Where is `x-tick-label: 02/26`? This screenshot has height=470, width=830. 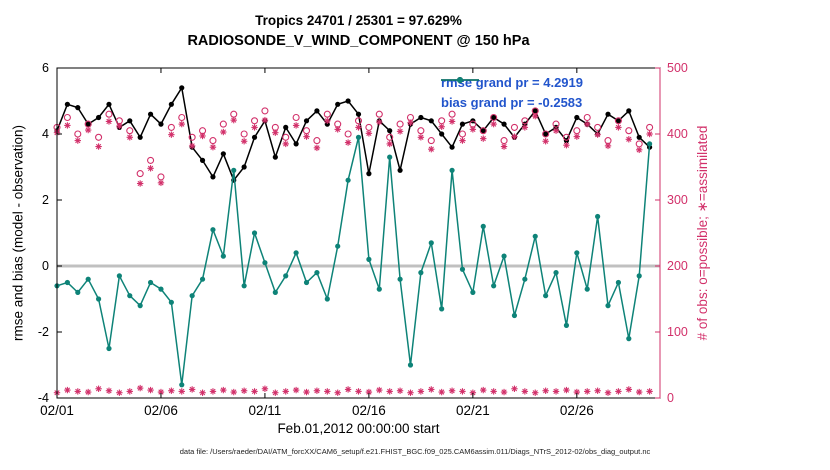
x-tick-label: 02/26 is located at coordinates (577, 410).